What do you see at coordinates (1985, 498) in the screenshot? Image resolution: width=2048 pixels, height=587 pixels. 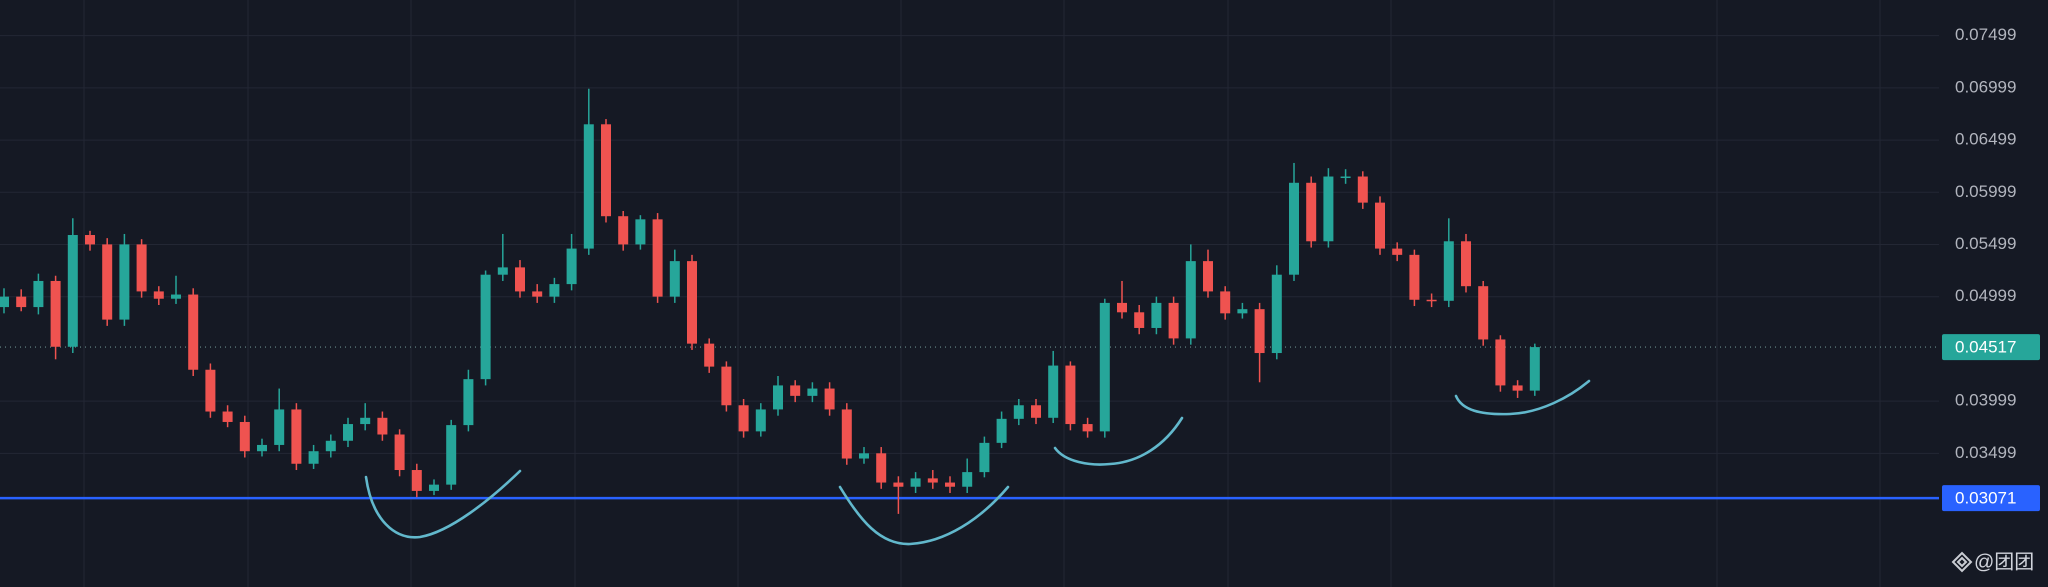 I see `price-label: 0.03071` at bounding box center [1985, 498].